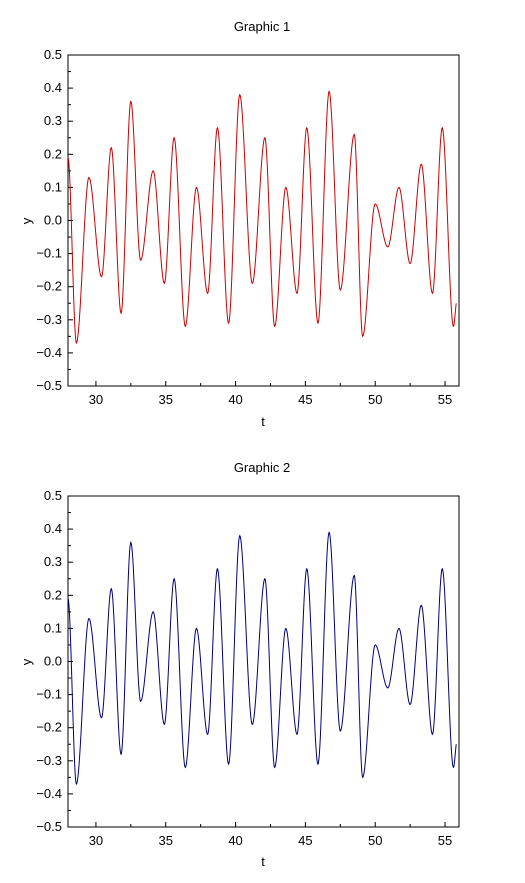 Image resolution: width=525 pixels, height=883 pixels. Describe the element at coordinates (262, 26) in the screenshot. I see `chart-title: Graphic 1` at that location.